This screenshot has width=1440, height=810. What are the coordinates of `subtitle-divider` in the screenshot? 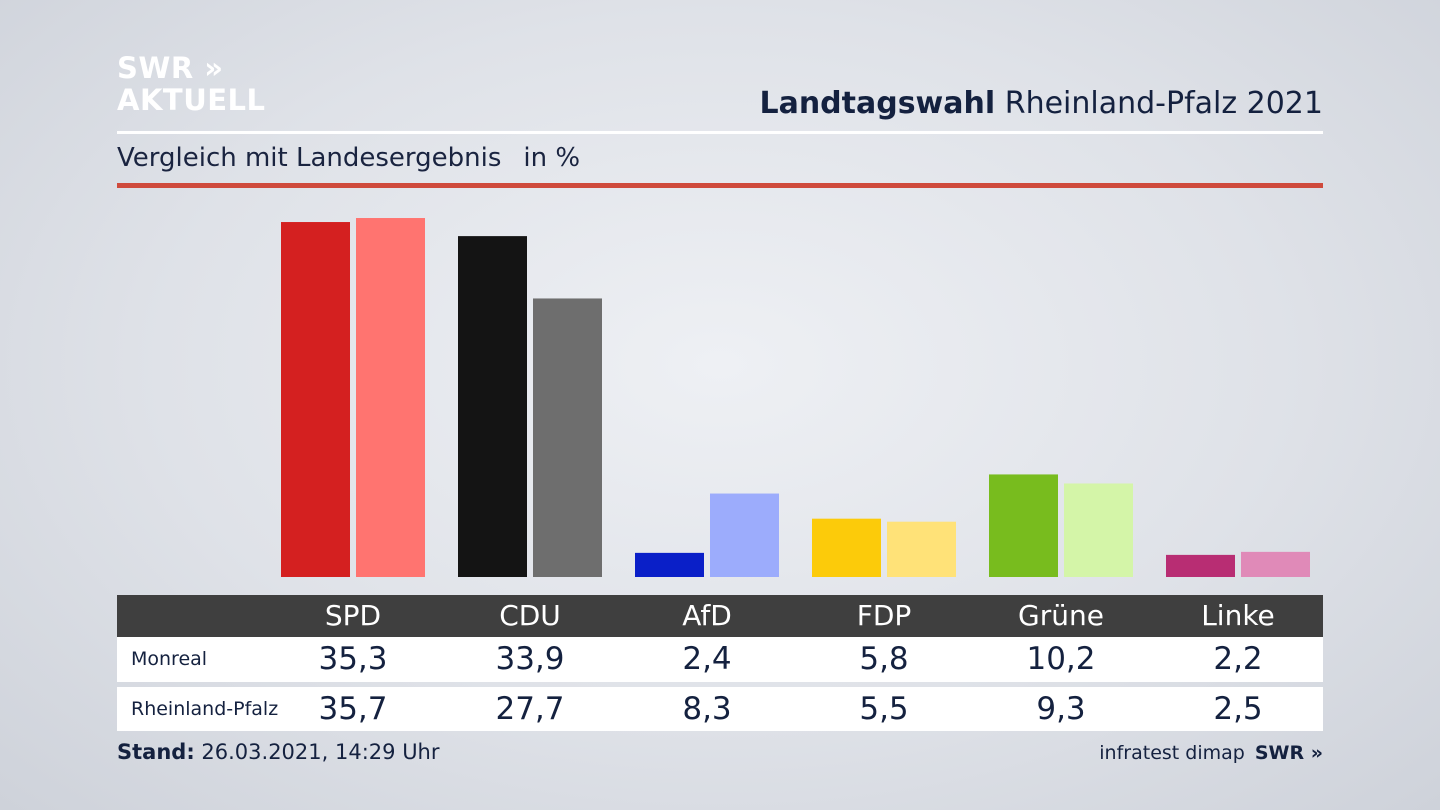 It's located at (720, 185).